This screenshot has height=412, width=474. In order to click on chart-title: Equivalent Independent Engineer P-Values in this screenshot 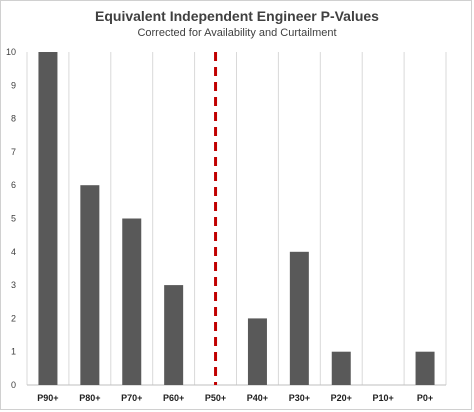, I will do `click(237, 16)`.